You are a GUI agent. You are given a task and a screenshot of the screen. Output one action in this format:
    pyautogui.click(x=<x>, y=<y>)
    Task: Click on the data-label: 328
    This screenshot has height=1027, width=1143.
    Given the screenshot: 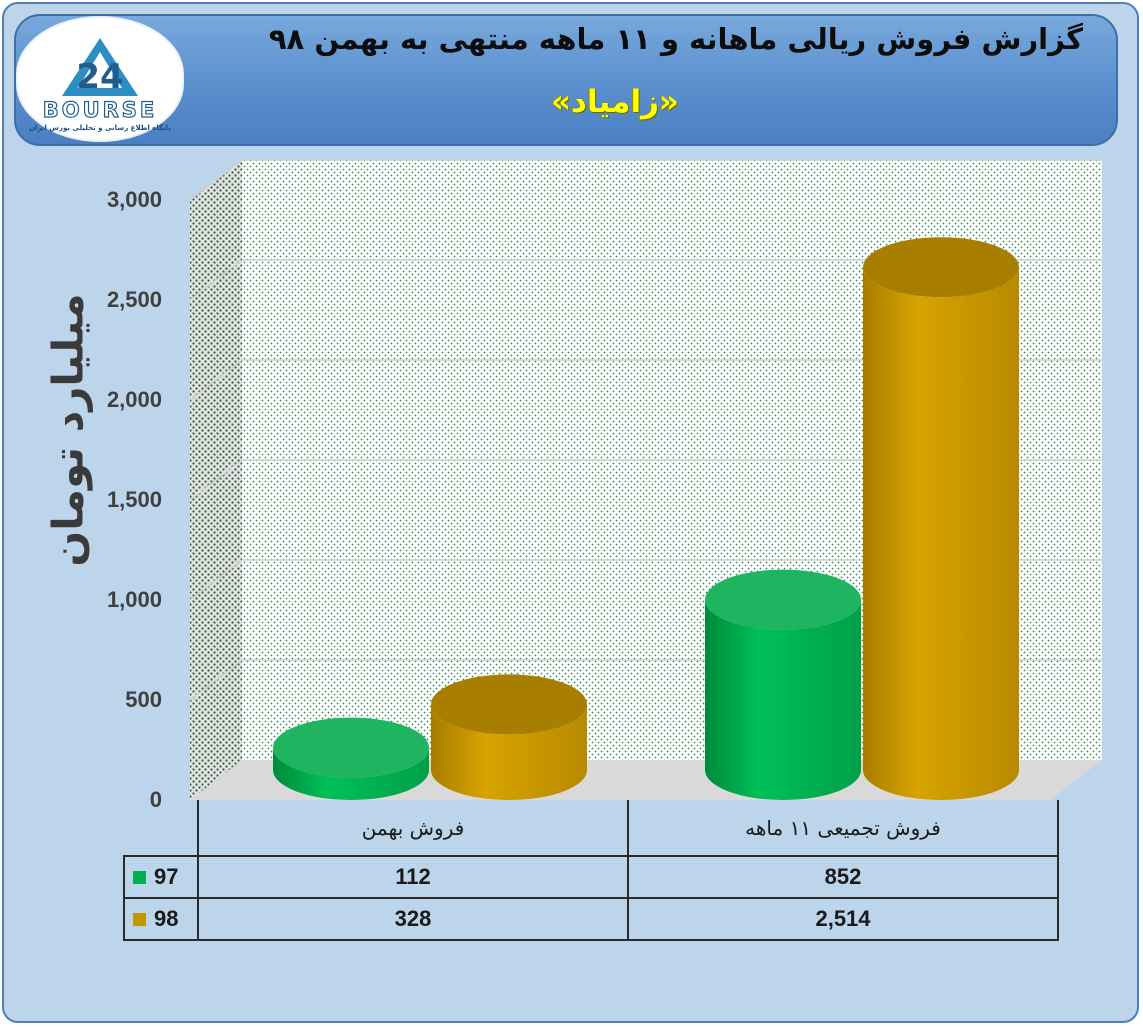 What is the action you would take?
    pyautogui.click(x=413, y=919)
    